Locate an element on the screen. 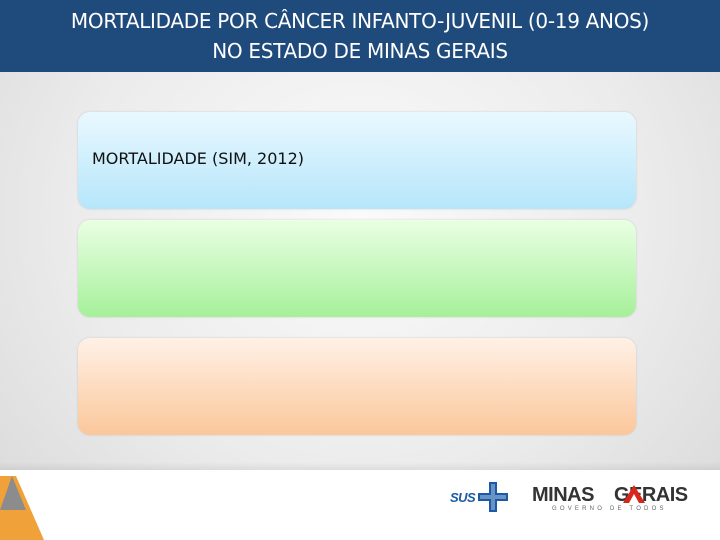  minas-gerais-logo-subtitle: GOVERNO DE TODOS is located at coordinates (609, 509).